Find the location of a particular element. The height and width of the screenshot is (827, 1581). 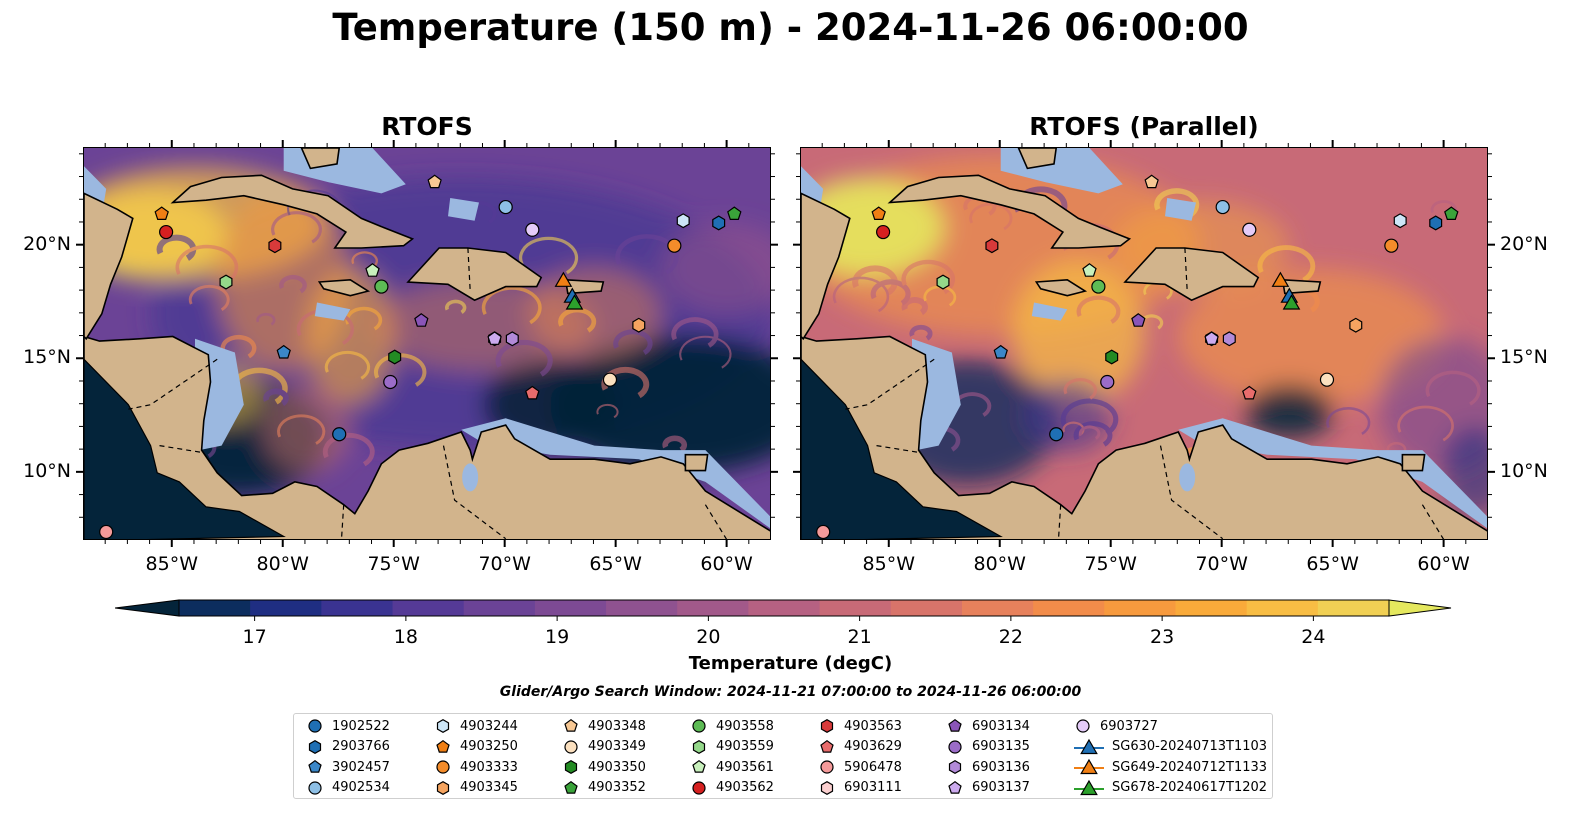

legend-label: 2903766 is located at coordinates (361, 746).